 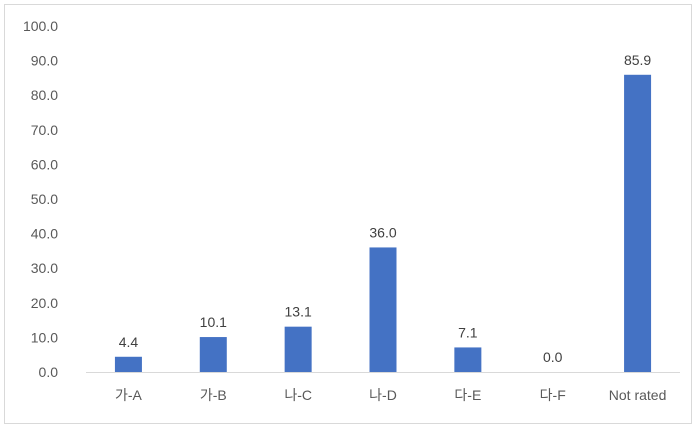 I want to click on x-axis-category-labels: 가-A 가-B 나-C 나-D 다-E 다-F Not rated, so click(x=390, y=395).